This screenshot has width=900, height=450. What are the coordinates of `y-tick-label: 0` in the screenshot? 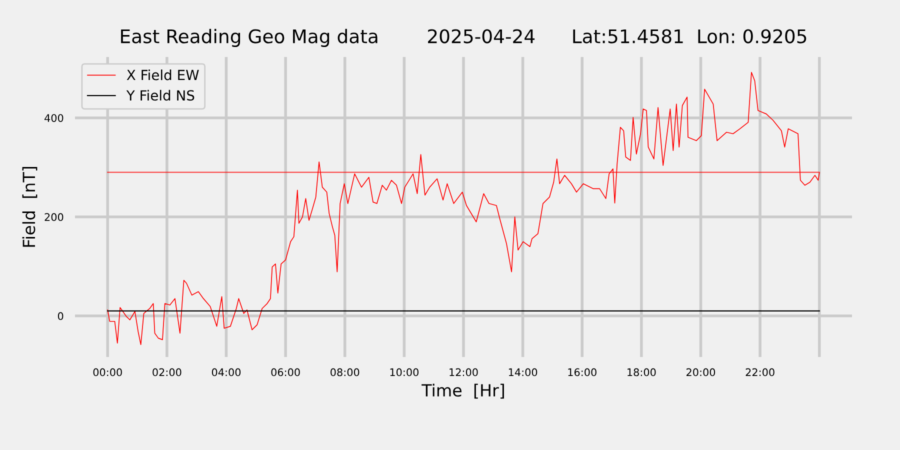 It's located at (61, 316).